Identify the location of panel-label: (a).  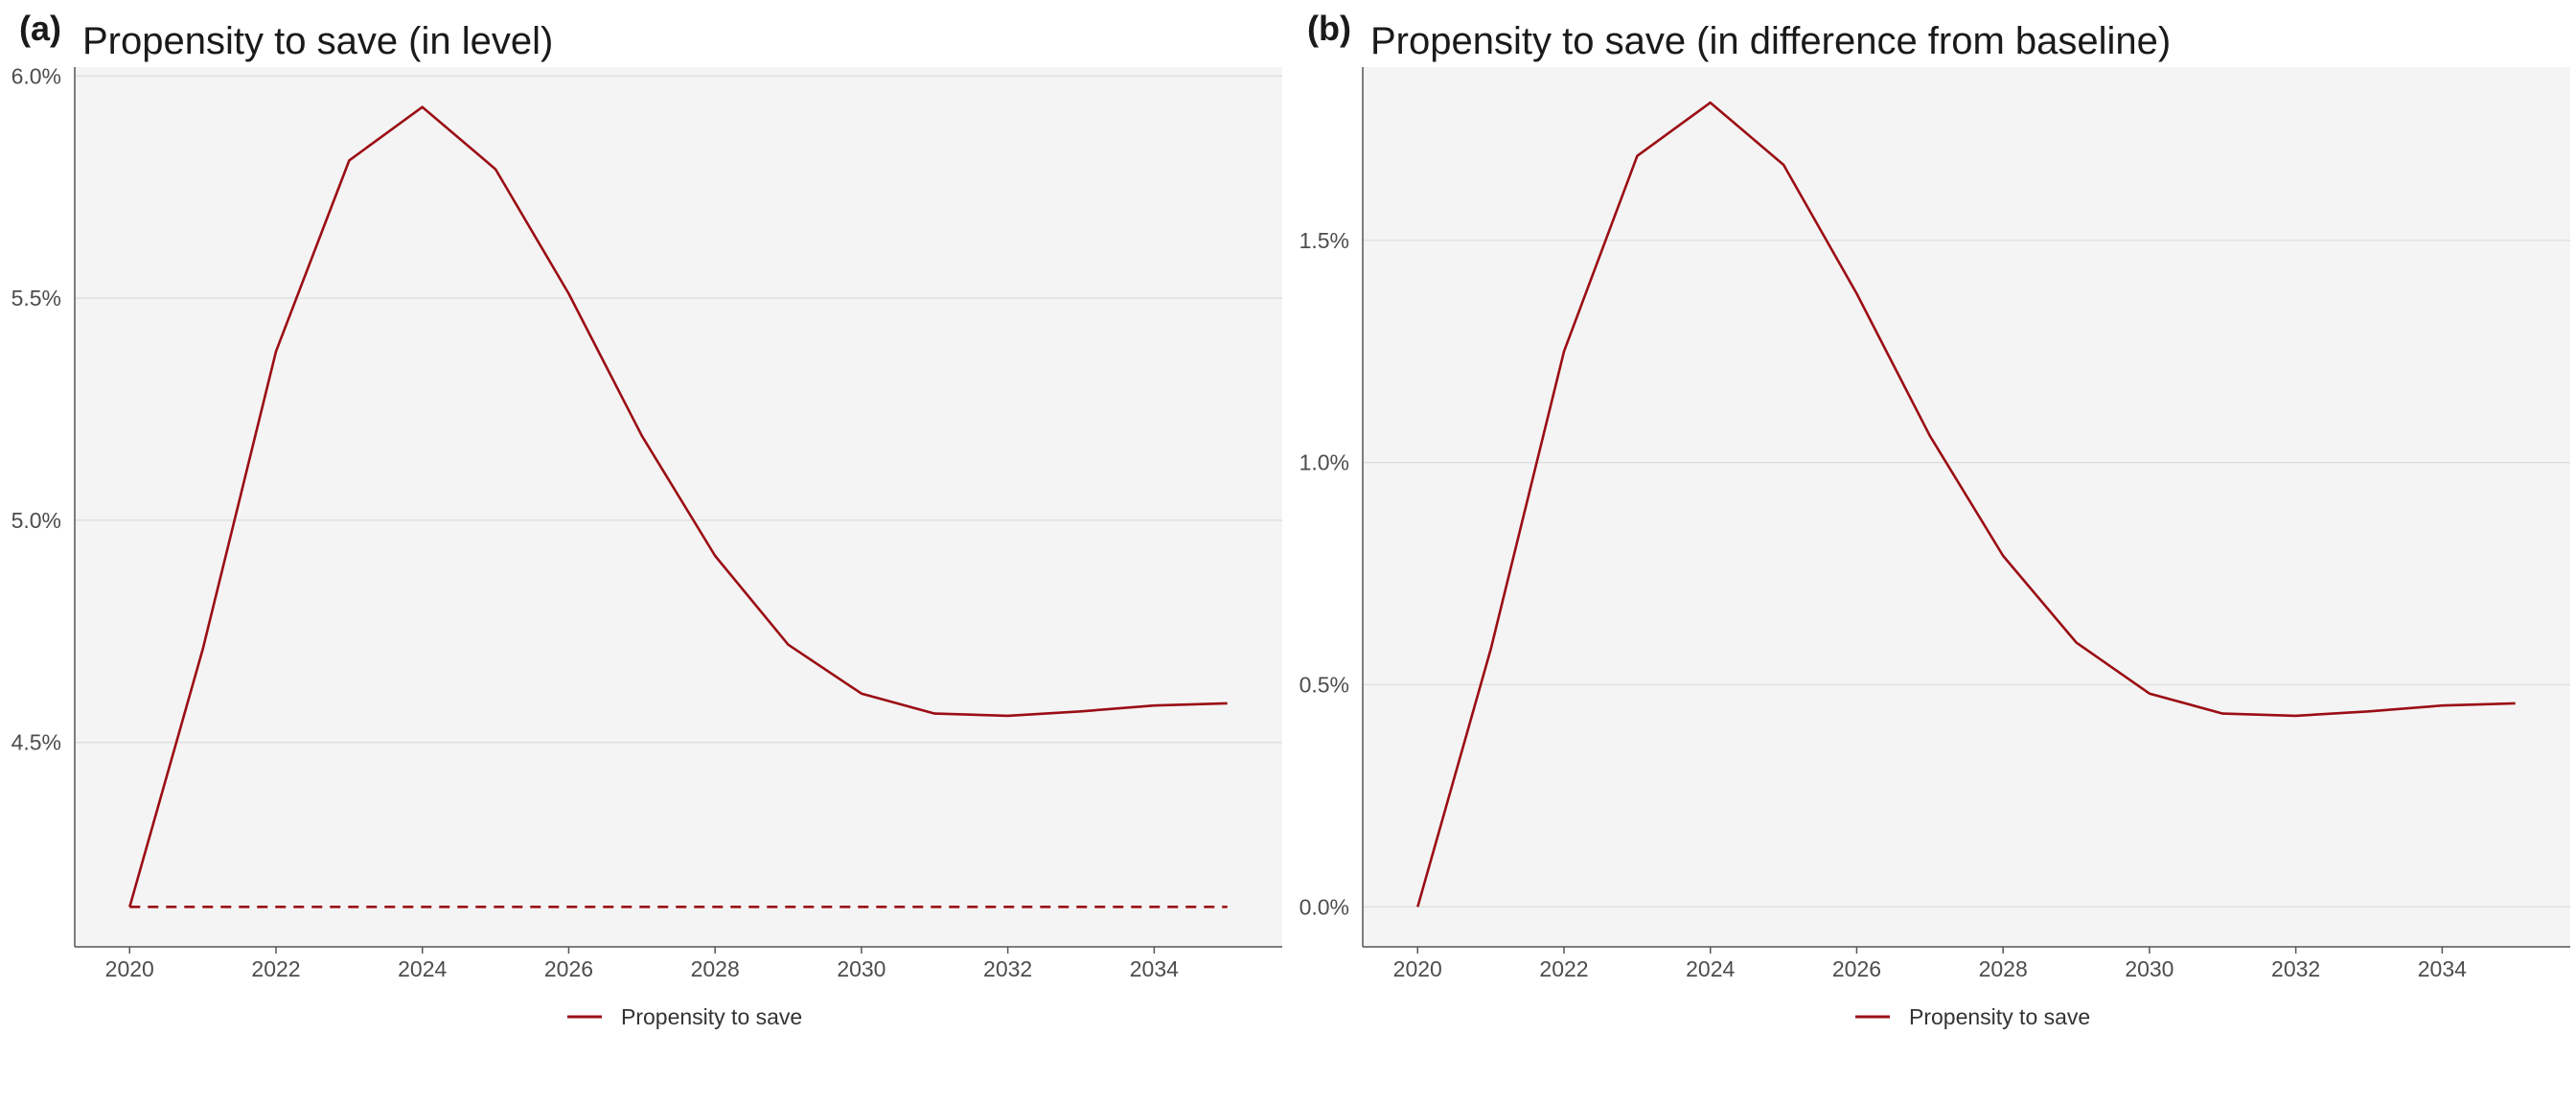
(40, 28).